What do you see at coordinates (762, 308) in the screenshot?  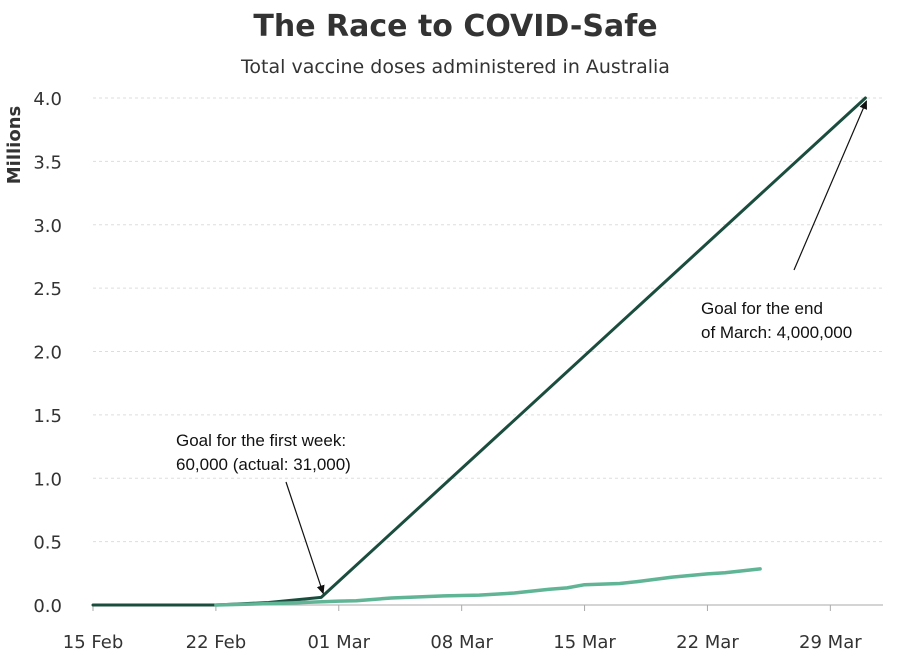 I see `annotation-text: Goal for the end` at bounding box center [762, 308].